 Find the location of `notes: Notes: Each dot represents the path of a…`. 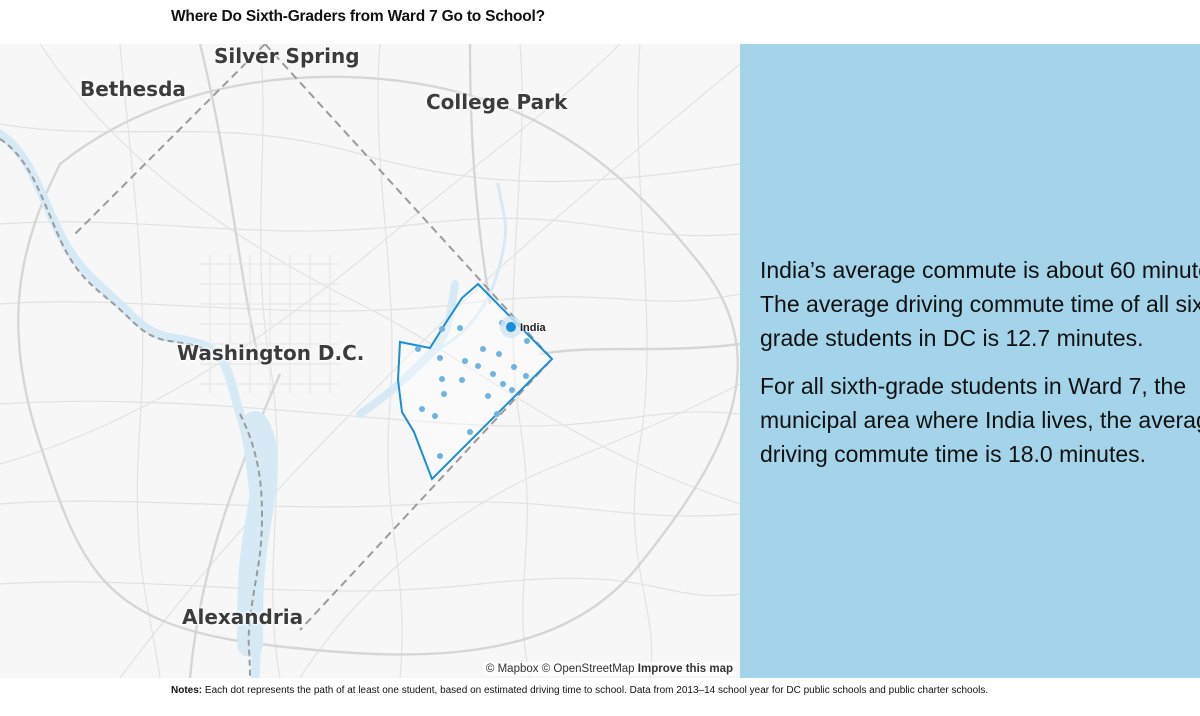

notes: Notes: Each dot represents the path of a… is located at coordinates (601, 691).